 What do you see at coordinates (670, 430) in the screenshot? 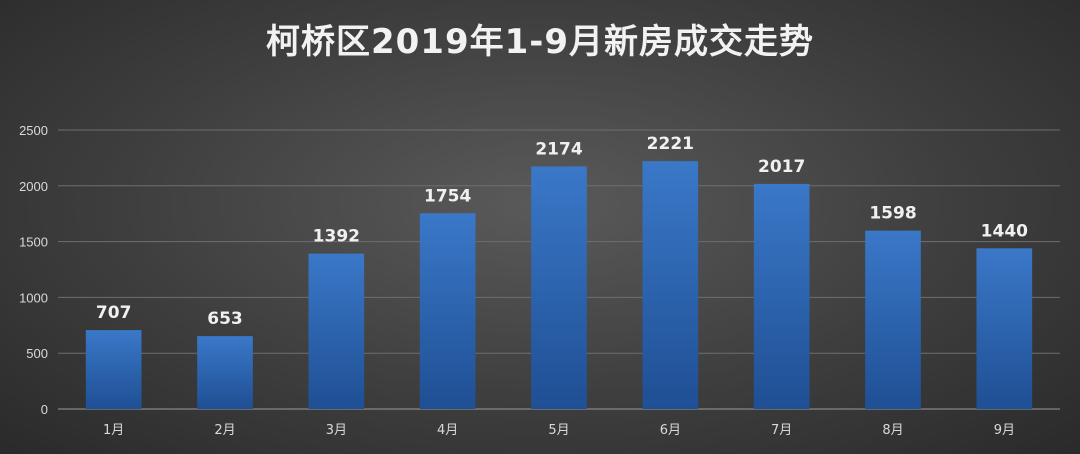
I see `x-tick-label: 6月` at bounding box center [670, 430].